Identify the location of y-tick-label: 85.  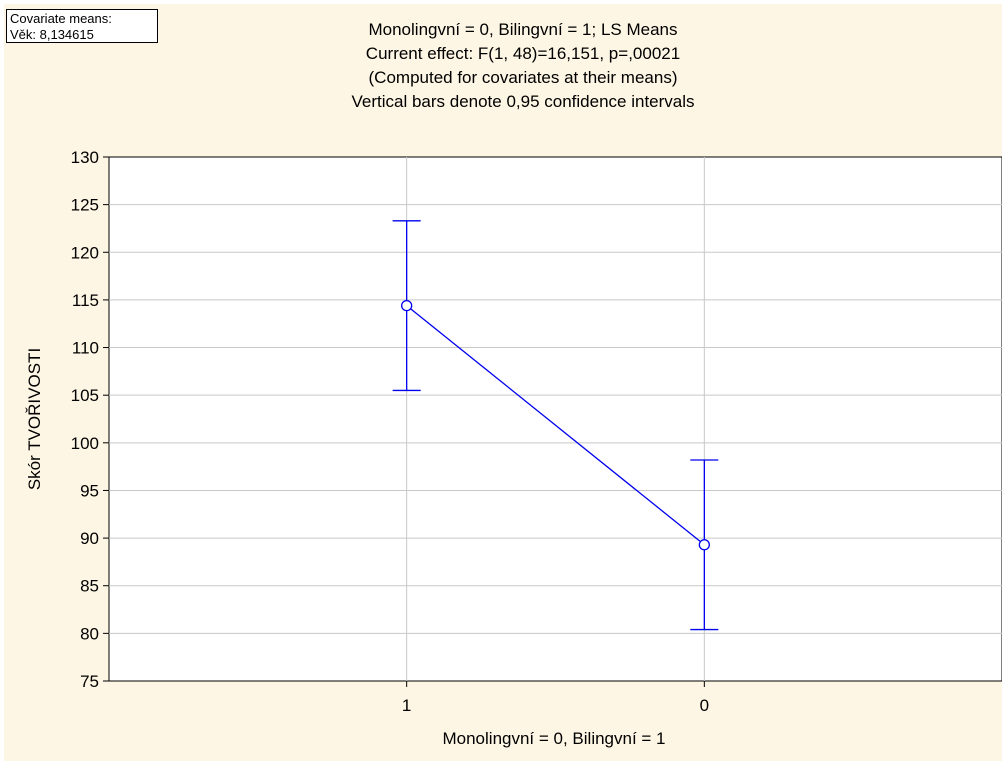
(89, 586).